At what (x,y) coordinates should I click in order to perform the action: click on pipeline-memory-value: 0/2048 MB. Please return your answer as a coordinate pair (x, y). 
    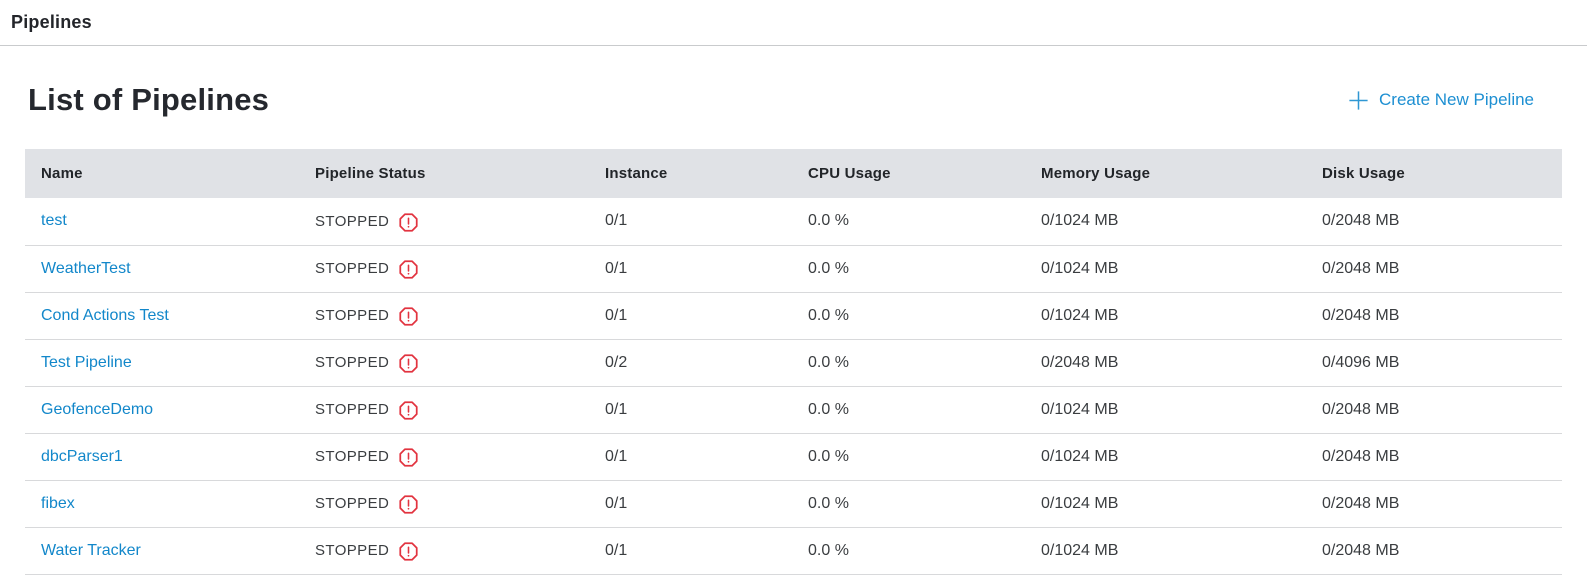
    Looking at the image, I should click on (1080, 362).